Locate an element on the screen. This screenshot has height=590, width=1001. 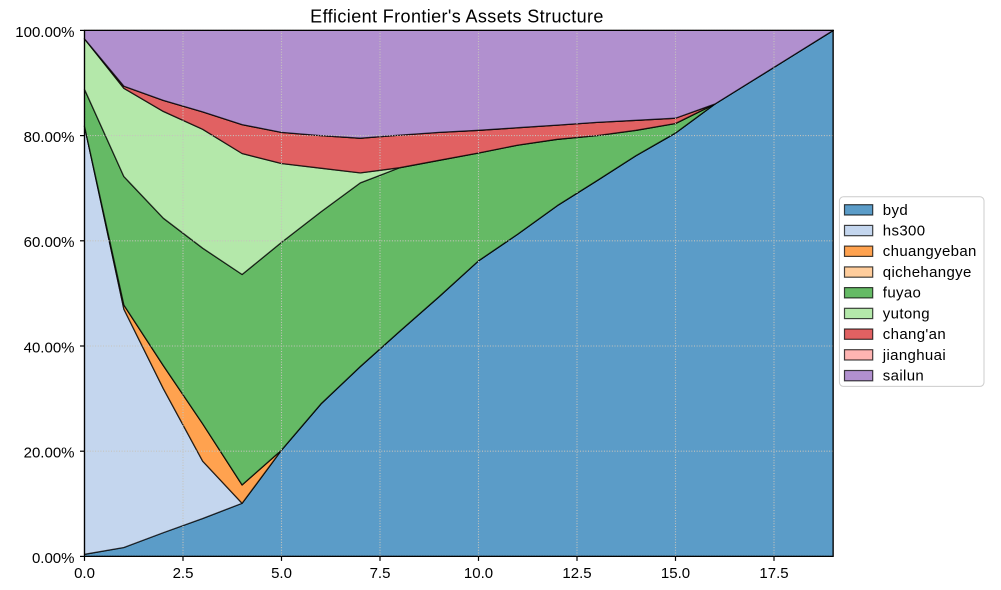
svg-text: 40.00% is located at coordinates (49, 347).